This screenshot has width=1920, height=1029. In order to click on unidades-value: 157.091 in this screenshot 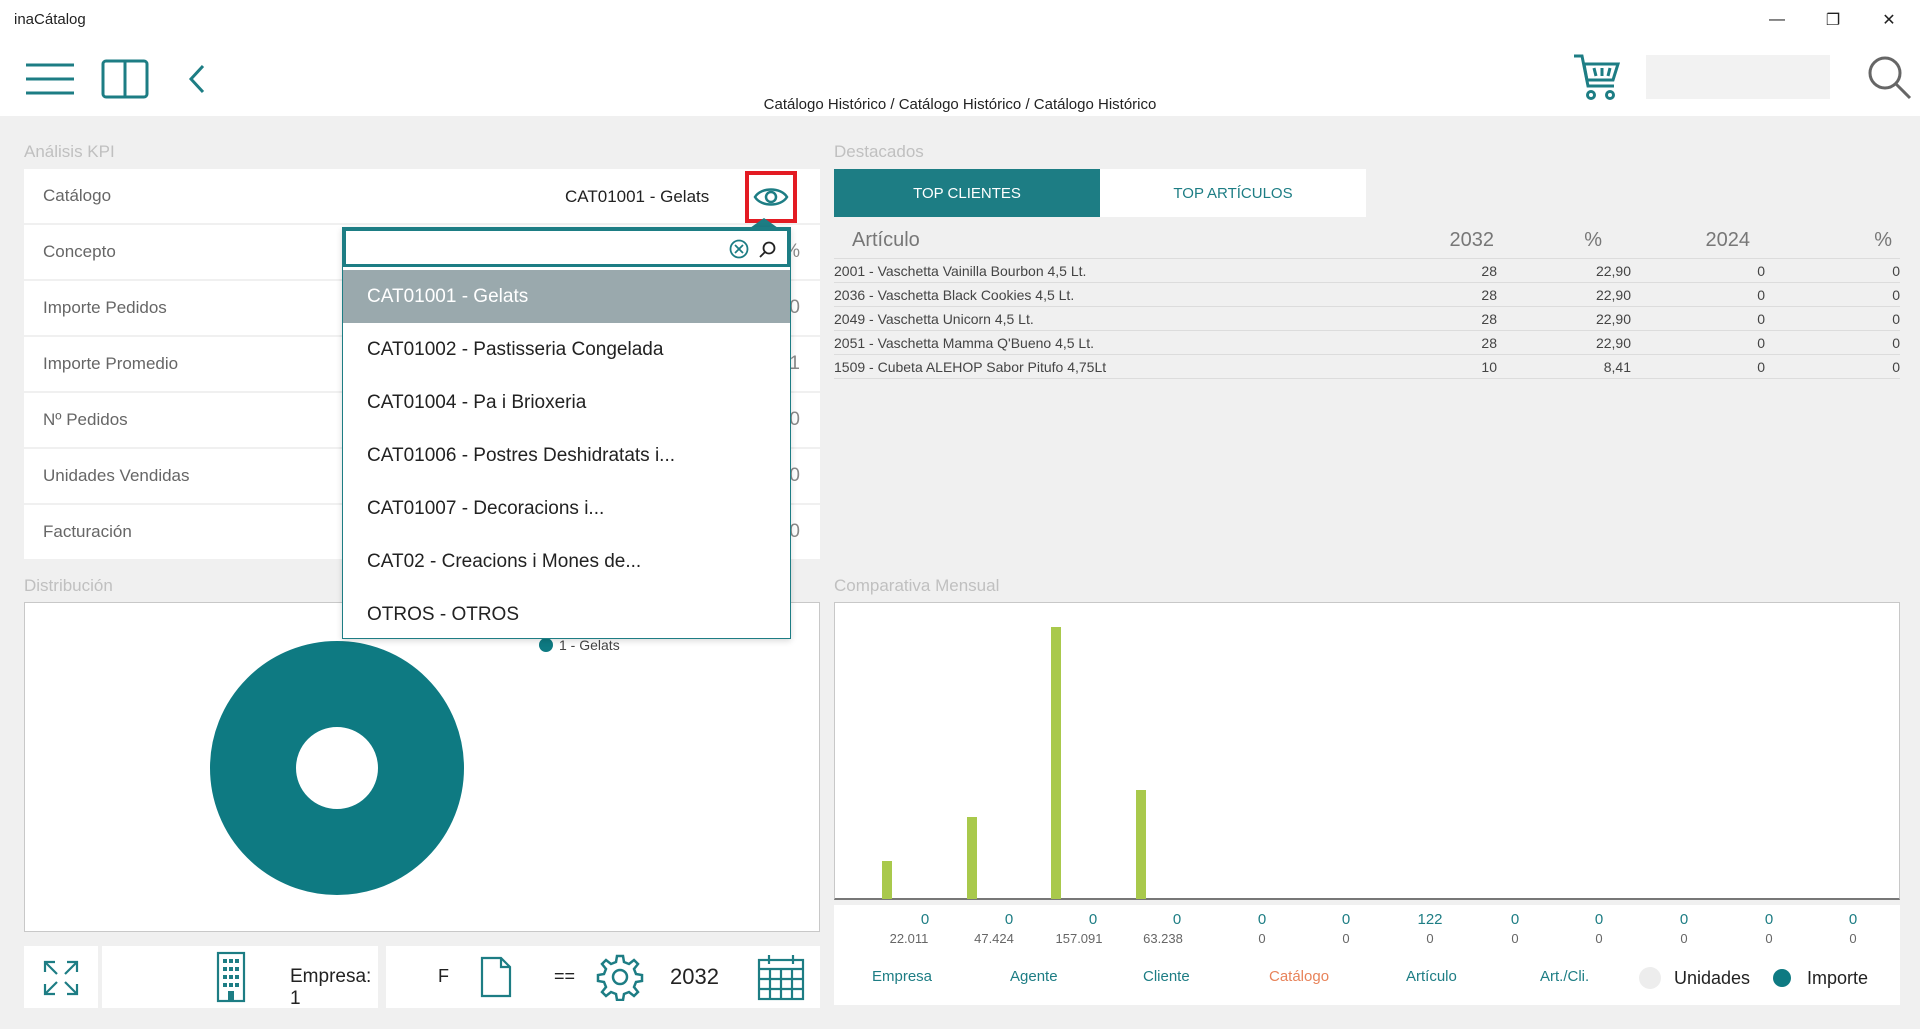, I will do `click(1079, 938)`.